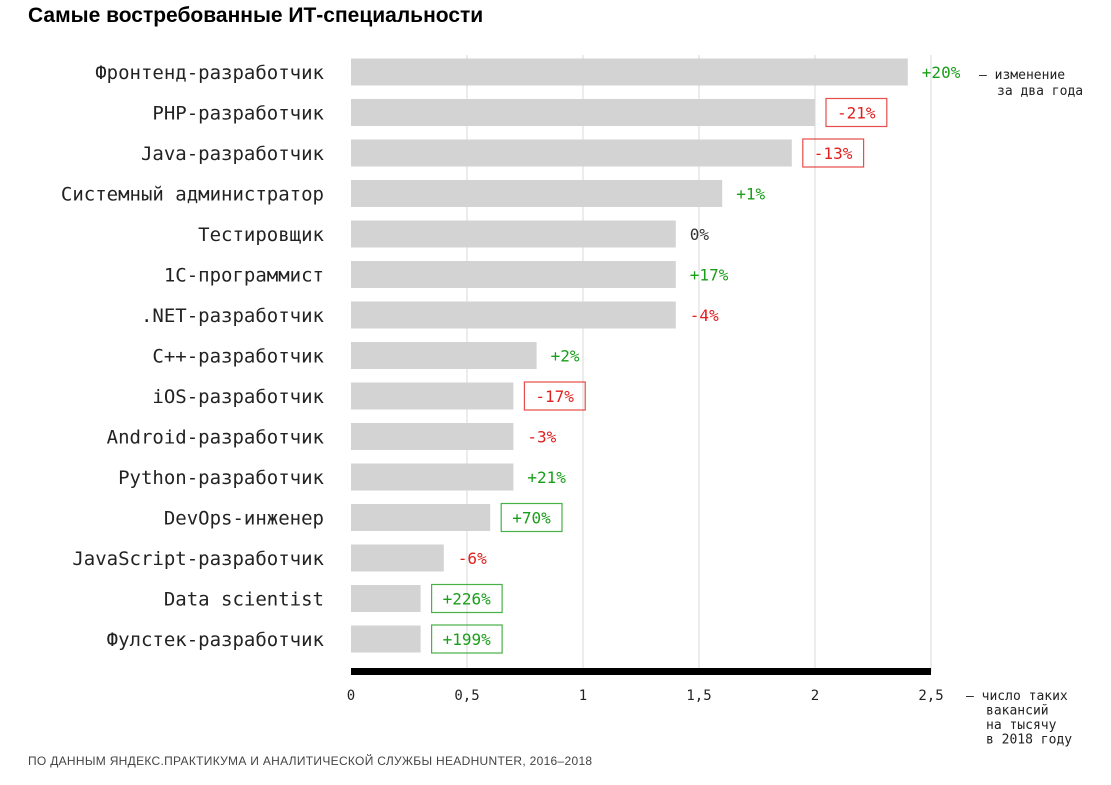 This screenshot has height=785, width=1111. Describe the element at coordinates (641, 671) in the screenshot. I see `x-axis-line` at that location.